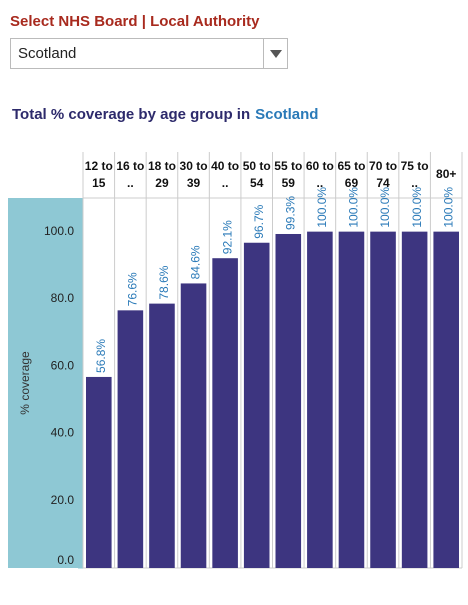  What do you see at coordinates (162, 166) in the screenshot?
I see `x-tick-line: 18 to` at bounding box center [162, 166].